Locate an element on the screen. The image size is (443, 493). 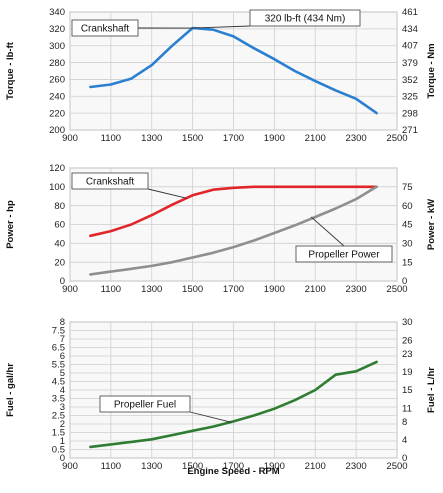
y-tick-label: 2.5 is located at coordinates (58, 416).